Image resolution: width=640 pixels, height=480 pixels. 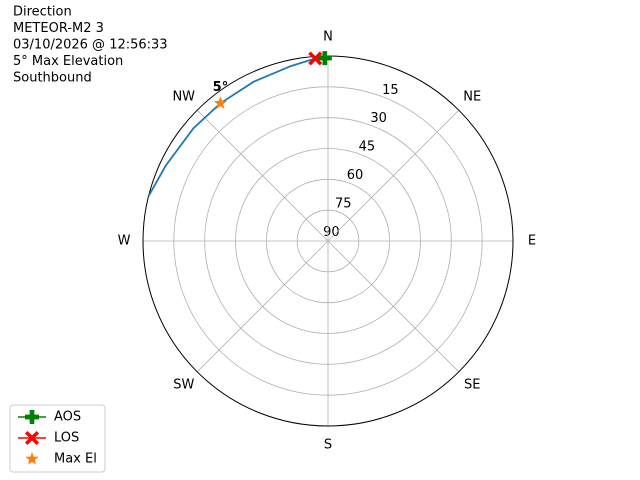 I want to click on marker-star, so click(x=220, y=102).